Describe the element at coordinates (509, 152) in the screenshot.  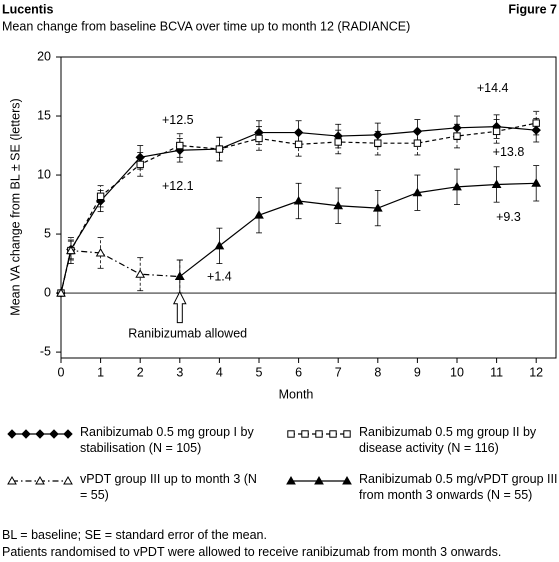
I see `annotation: +13.8` at that location.